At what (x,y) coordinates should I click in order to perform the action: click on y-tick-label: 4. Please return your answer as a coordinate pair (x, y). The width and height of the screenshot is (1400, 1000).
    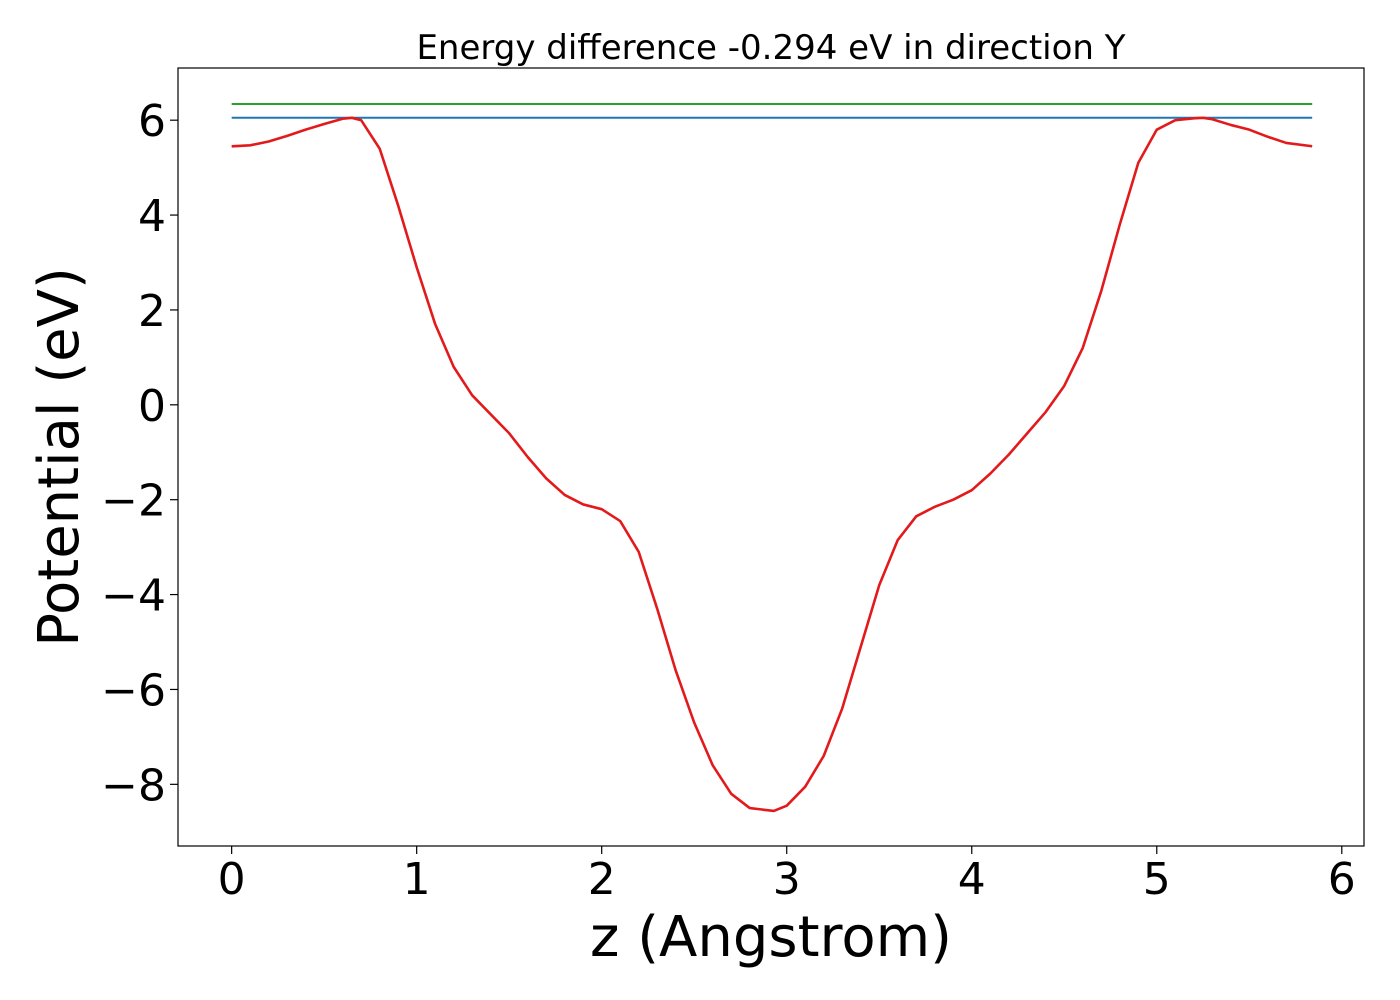
    Looking at the image, I should click on (152, 216).